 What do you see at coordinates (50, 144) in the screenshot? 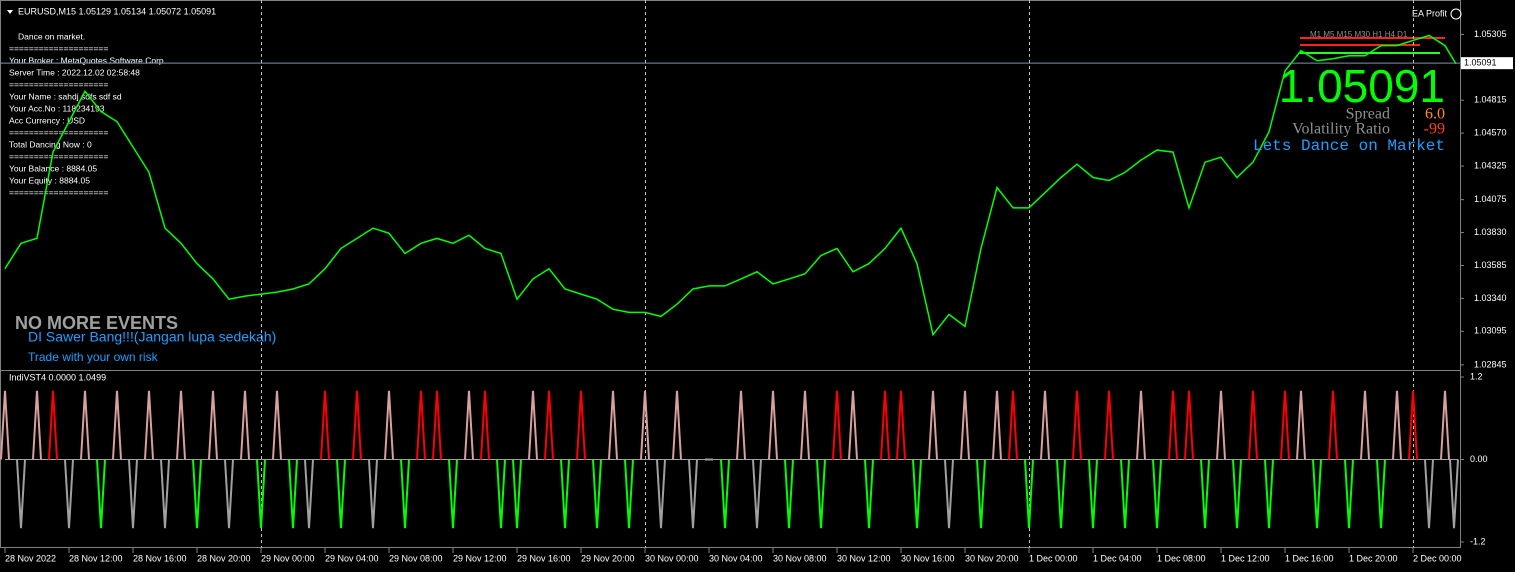
I see `info-line: Total Dancing Now : 0` at bounding box center [50, 144].